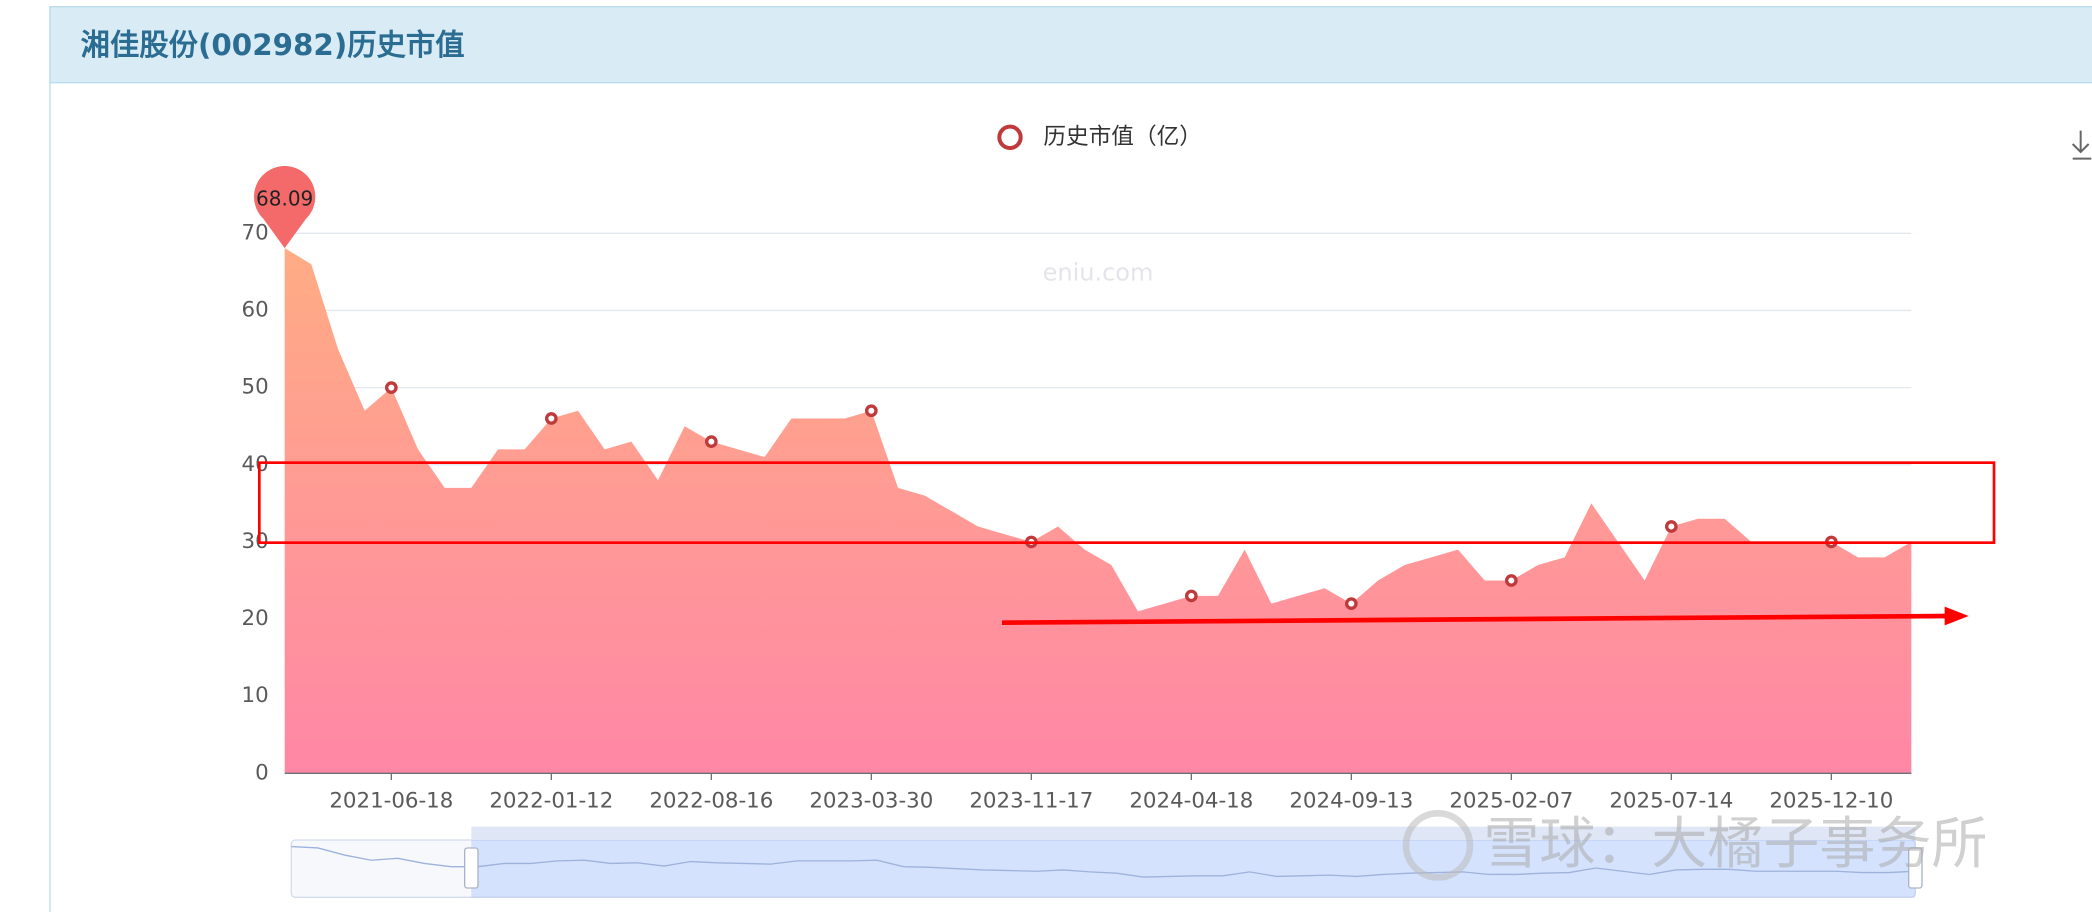 This screenshot has height=912, width=2092. Describe the element at coordinates (255, 618) in the screenshot. I see `y-tick-label: 20` at that location.